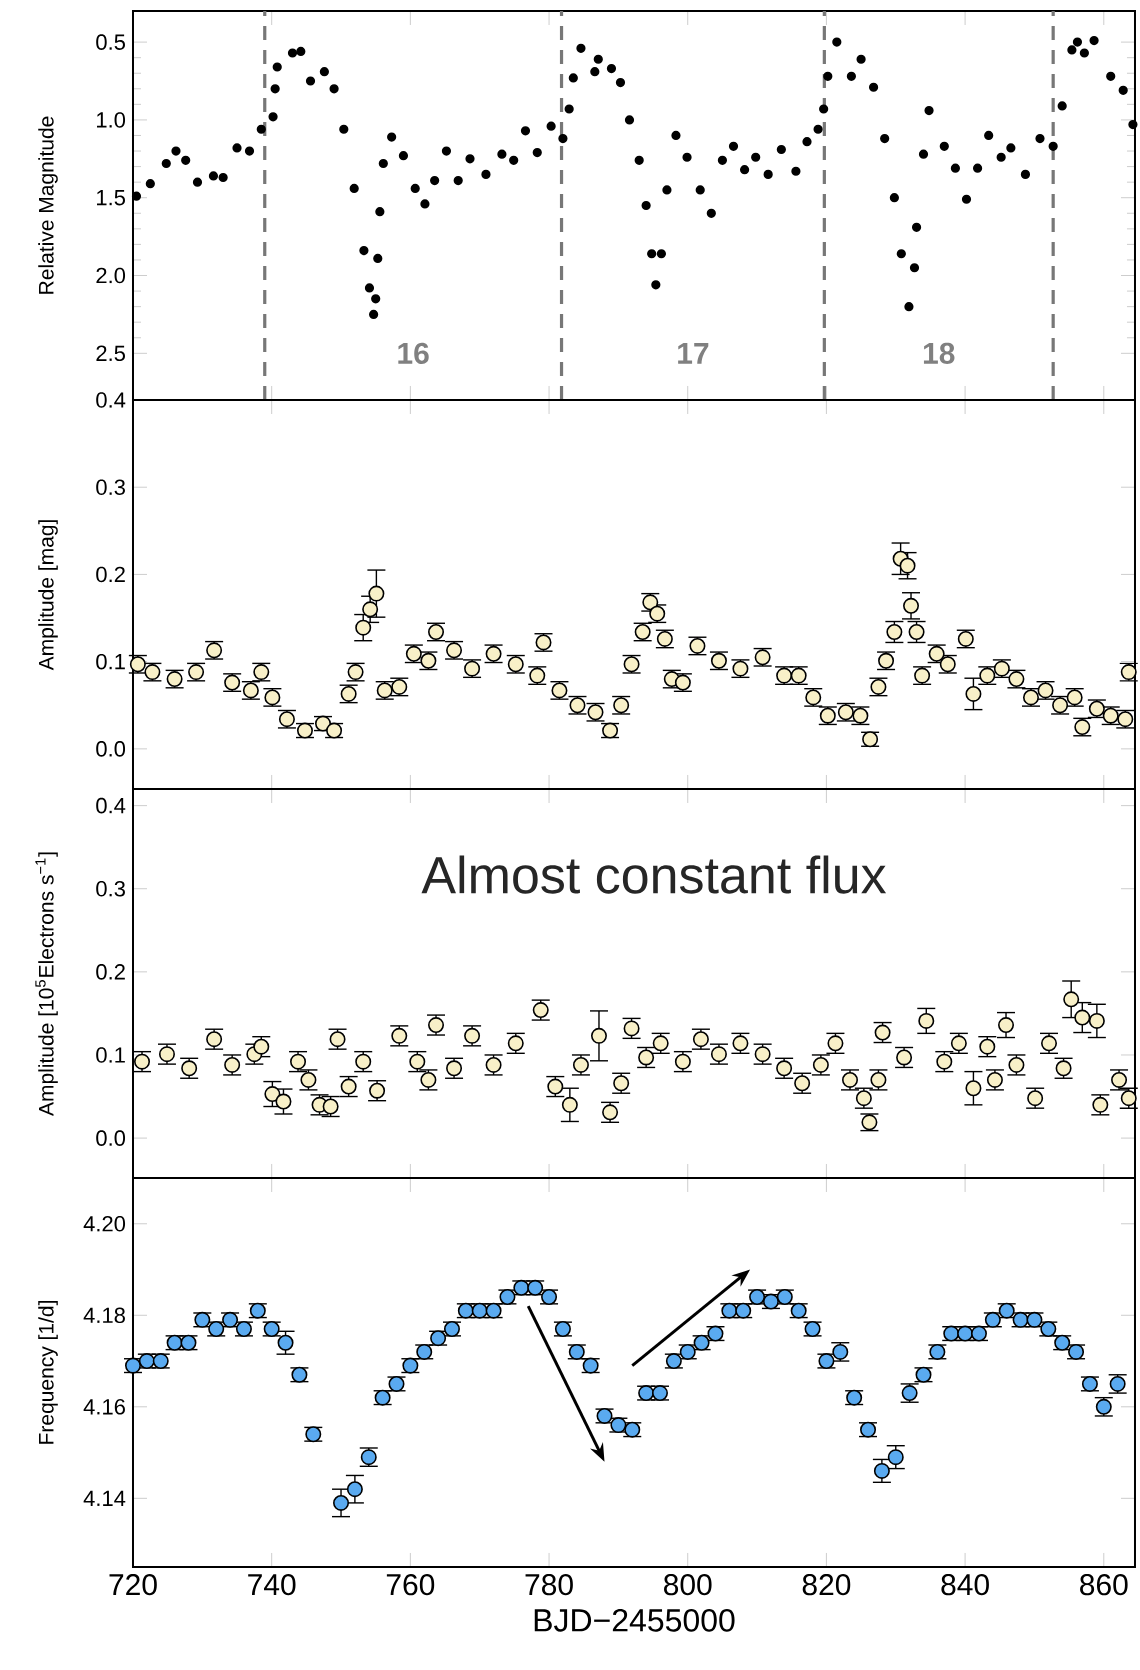 Image resolution: width=1140 pixels, height=1670 pixels. I want to click on annotation: 18, so click(939, 353).